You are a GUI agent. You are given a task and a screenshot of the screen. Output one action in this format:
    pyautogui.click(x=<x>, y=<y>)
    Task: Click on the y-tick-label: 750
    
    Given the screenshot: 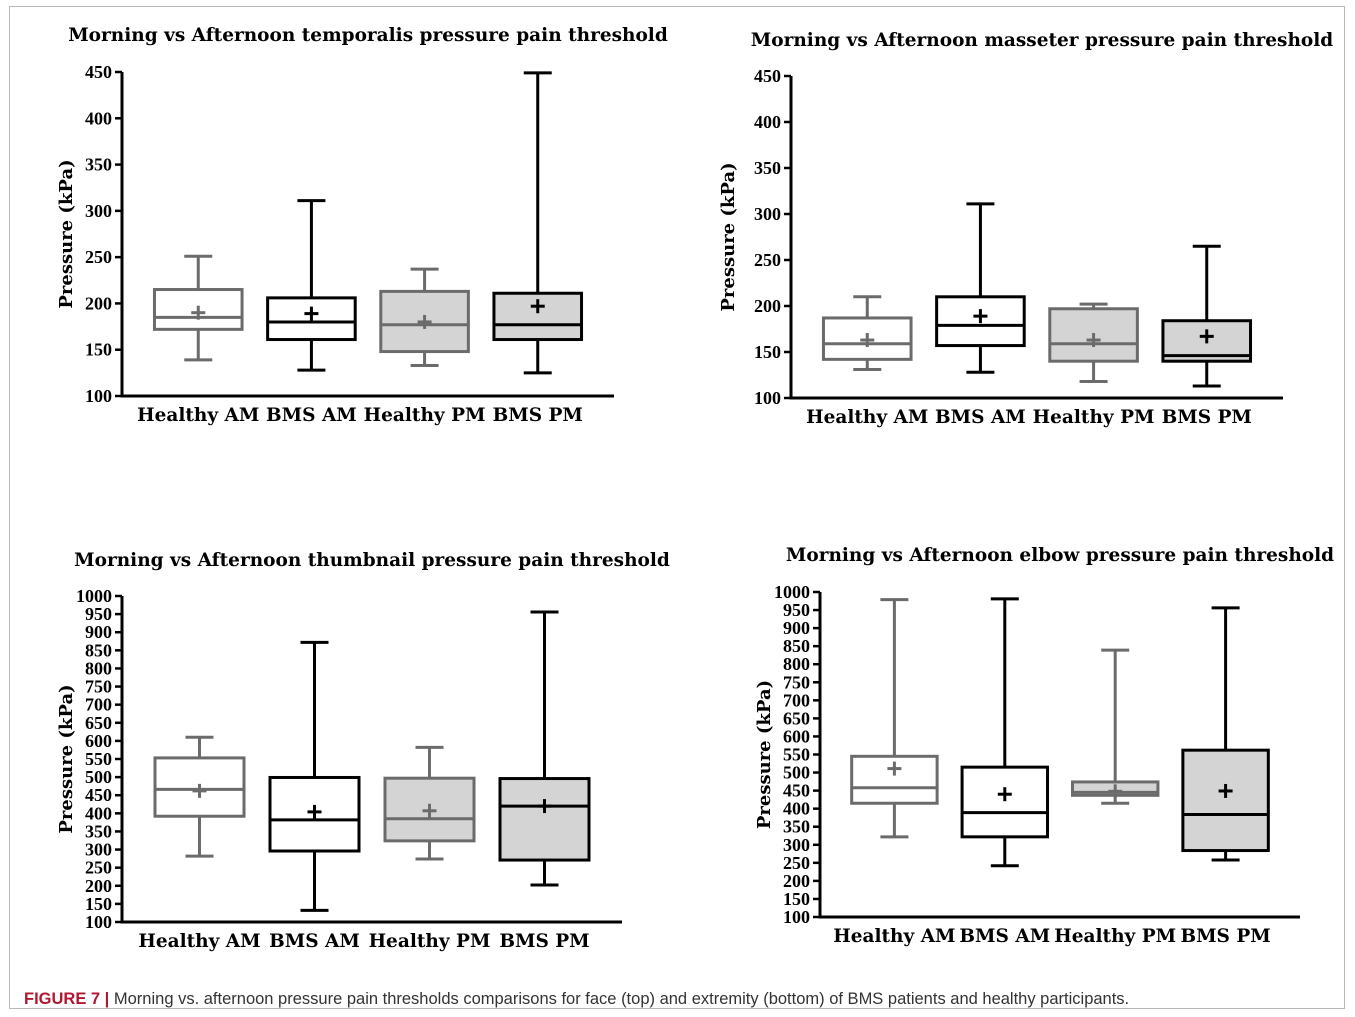 What is the action you would take?
    pyautogui.click(x=98, y=687)
    